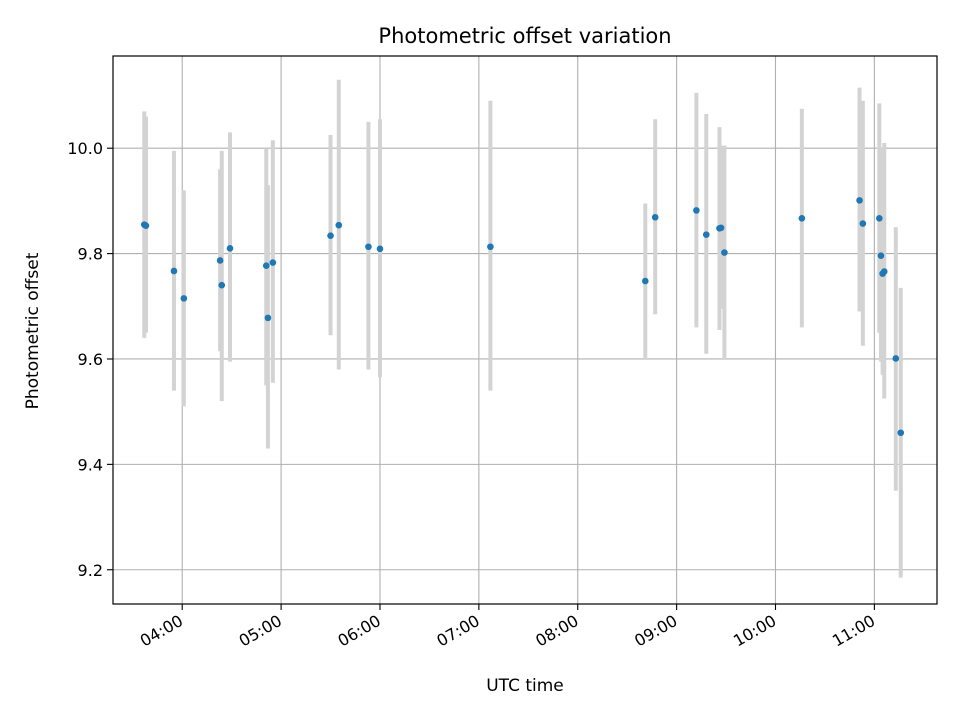 The image size is (960, 720). I want to click on y-tick-label: 9.2, so click(90, 570).